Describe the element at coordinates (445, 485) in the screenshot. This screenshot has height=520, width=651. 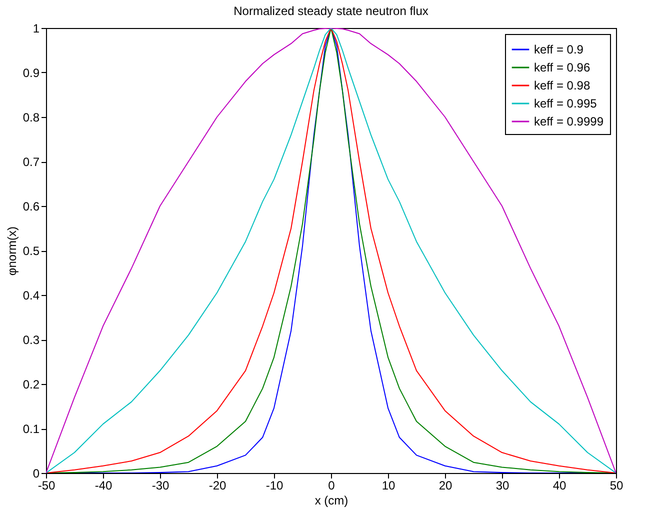
I see `x-tick-label: 20` at that location.